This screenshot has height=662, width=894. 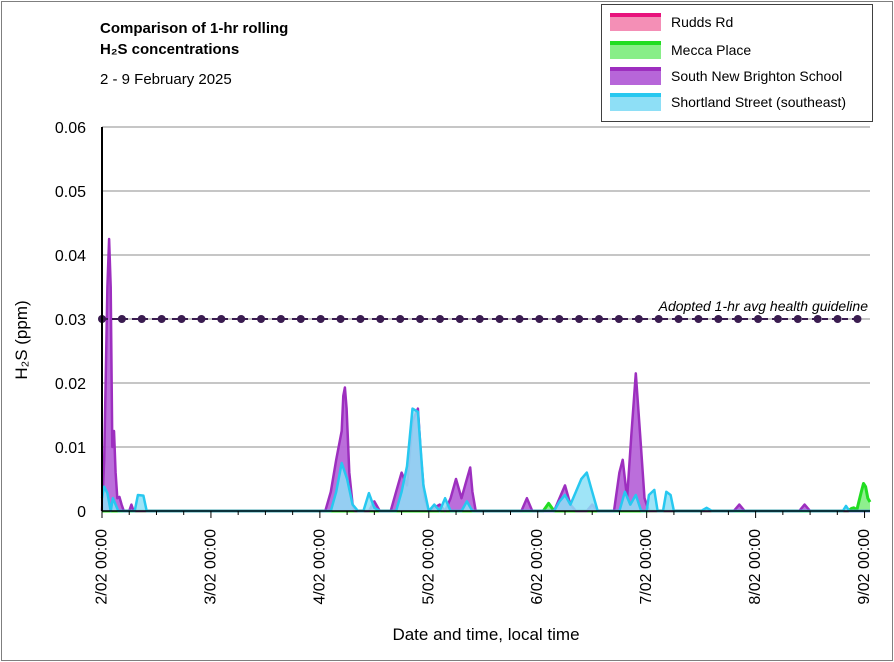 What do you see at coordinates (486, 634) in the screenshot?
I see `x-axis-title: Date and time, local time` at bounding box center [486, 634].